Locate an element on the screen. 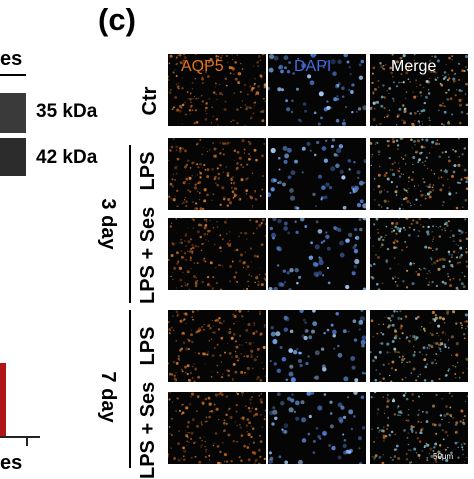 Image resolution: width=474 pixels, height=479 pixels. left-group-label-bottom: es is located at coordinates (11, 463).